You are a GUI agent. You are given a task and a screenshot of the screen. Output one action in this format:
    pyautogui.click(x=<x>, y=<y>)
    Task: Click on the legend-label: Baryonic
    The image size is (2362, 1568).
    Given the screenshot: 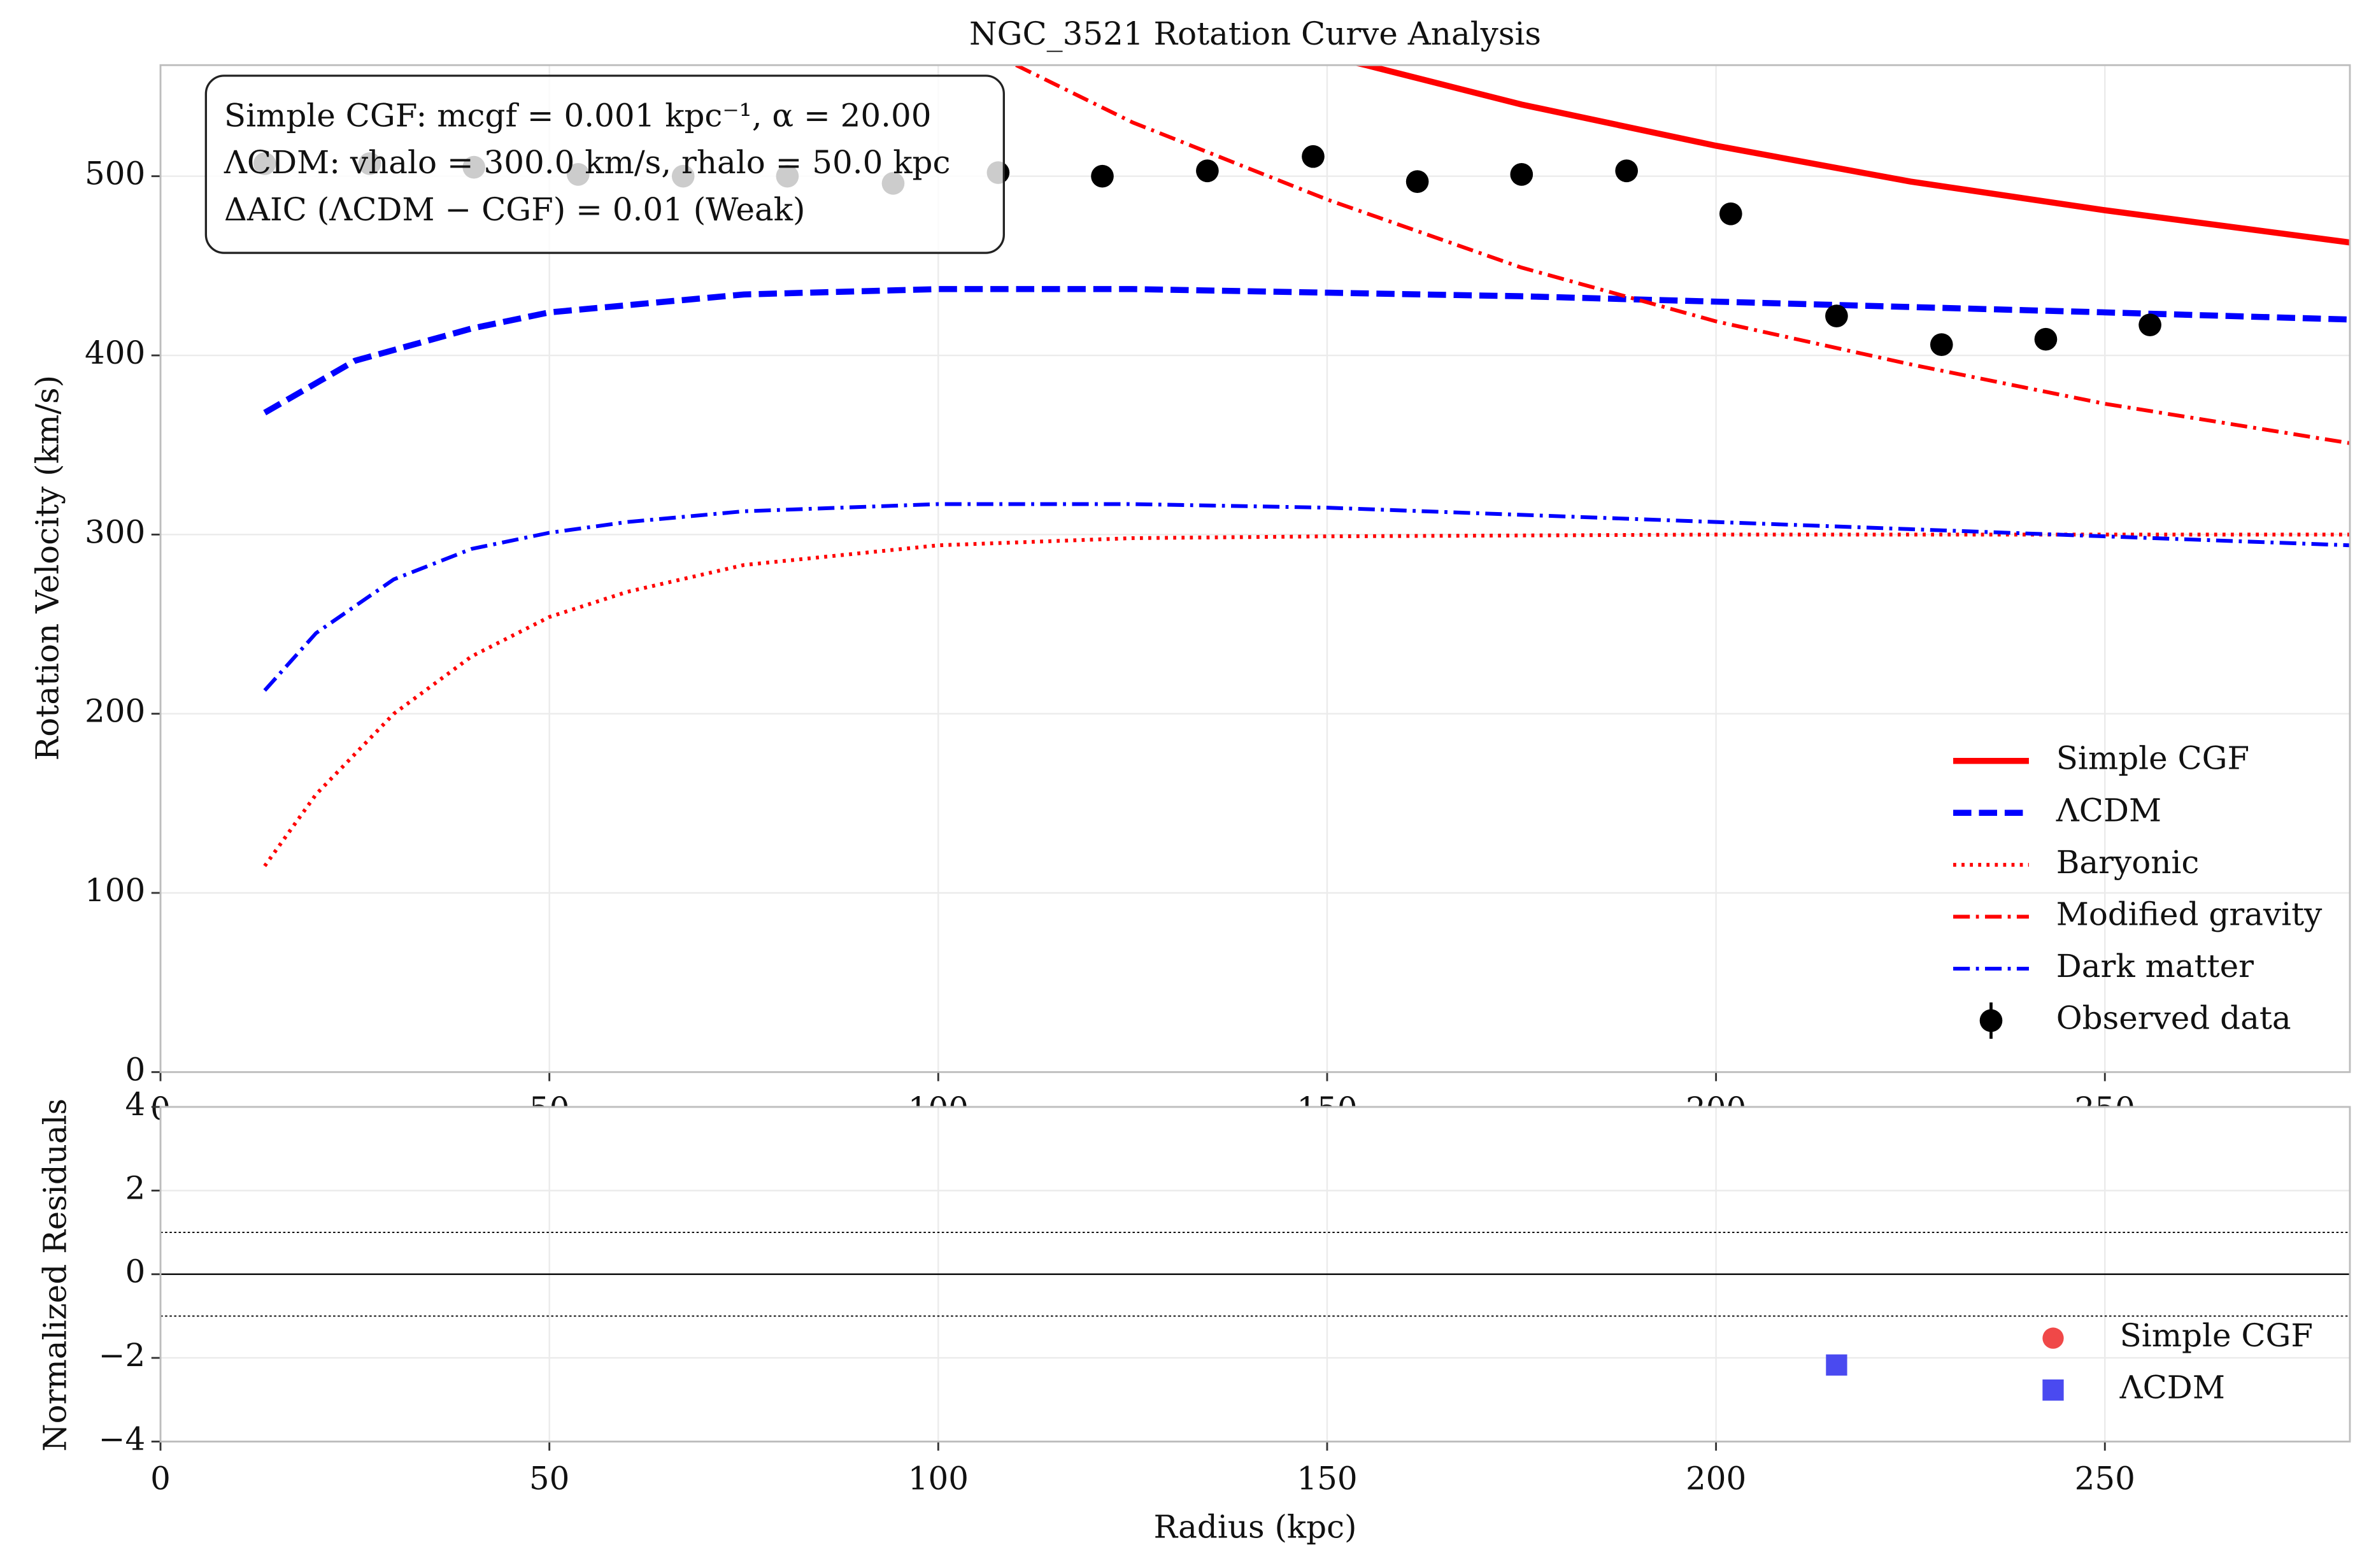 What is the action you would take?
    pyautogui.click(x=2128, y=862)
    